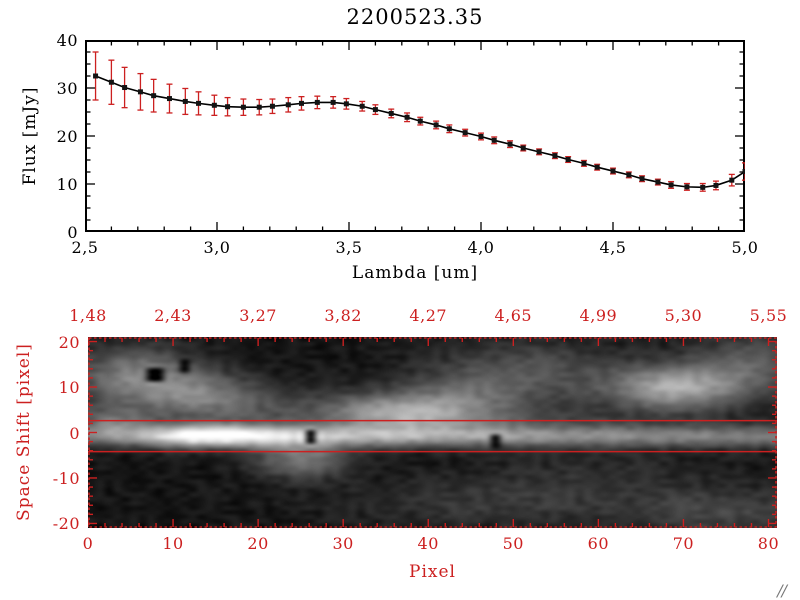  I want to click on flux-tick-label: 10, so click(67, 184).